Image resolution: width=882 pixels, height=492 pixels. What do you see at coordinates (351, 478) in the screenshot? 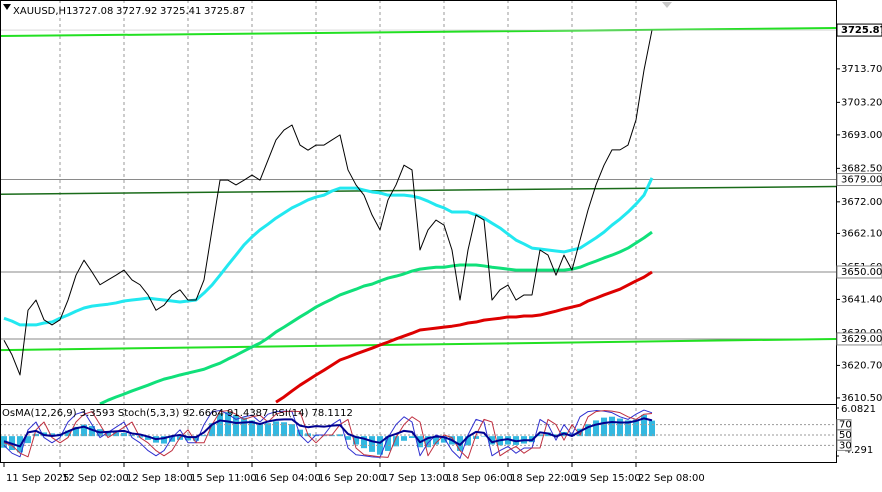
I see `x-tick-label: 16 Sep 20:00` at bounding box center [351, 478].